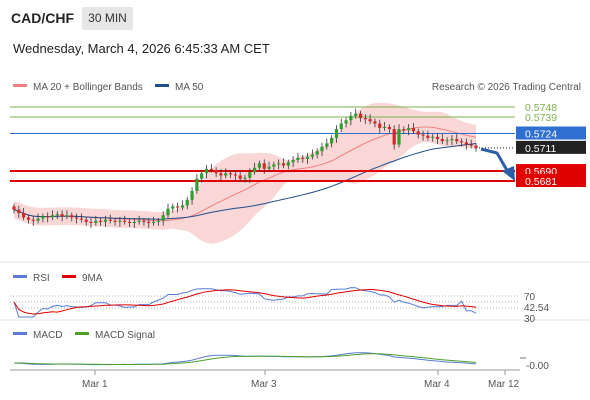 The image size is (590, 400). I want to click on x-tick-label: Mar 1, so click(95, 384).